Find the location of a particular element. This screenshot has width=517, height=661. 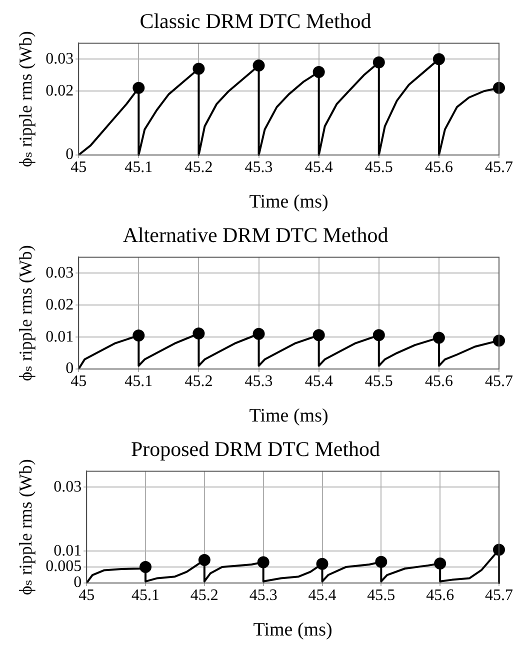

chart-title: Proposed DRM DTC Method is located at coordinates (255, 449).